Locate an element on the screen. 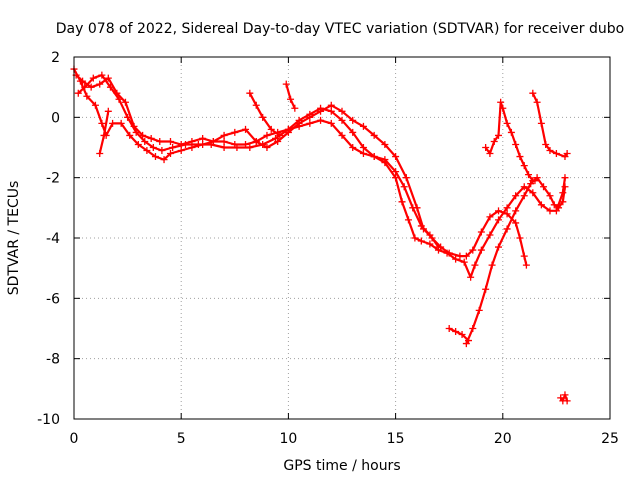 The image size is (640, 480). y-tick-label: -10 is located at coordinates (48, 420).